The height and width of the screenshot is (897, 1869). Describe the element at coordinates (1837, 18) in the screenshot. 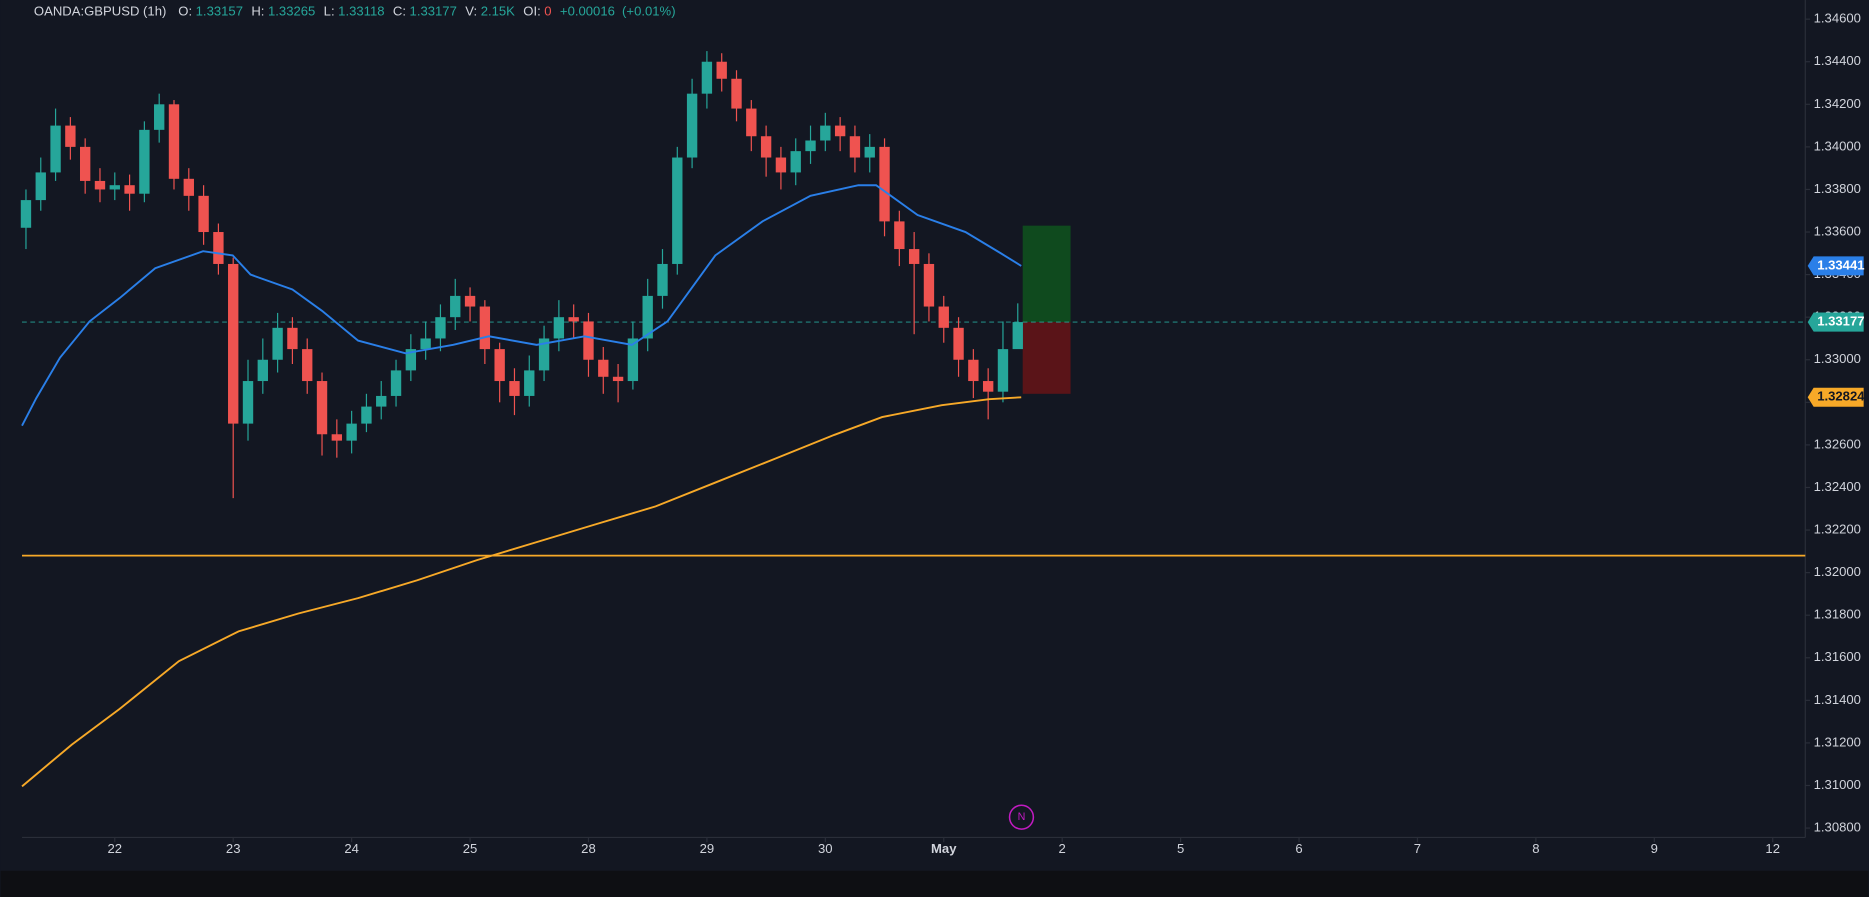

I see `y-tick-label: 1.34600` at that location.